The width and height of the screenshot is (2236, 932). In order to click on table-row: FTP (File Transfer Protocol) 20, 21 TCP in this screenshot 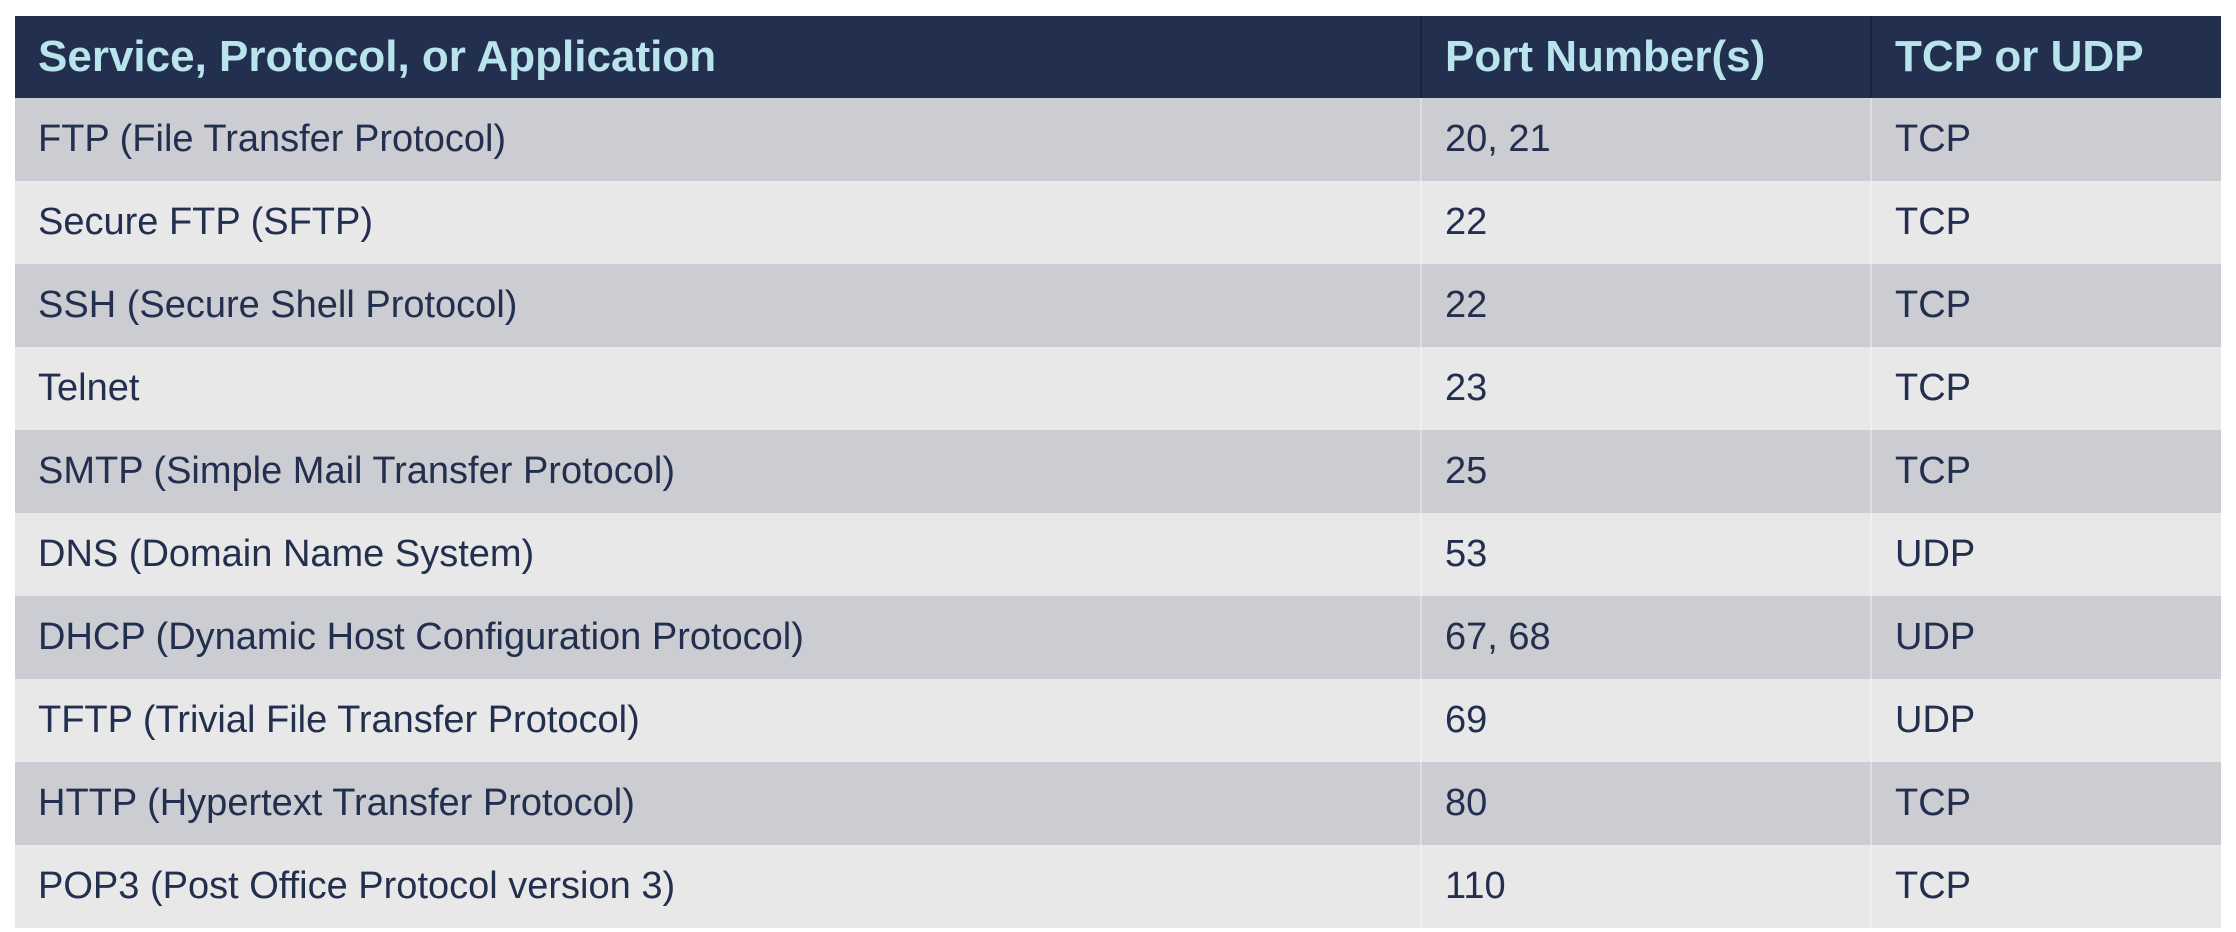, I will do `click(1118, 139)`.